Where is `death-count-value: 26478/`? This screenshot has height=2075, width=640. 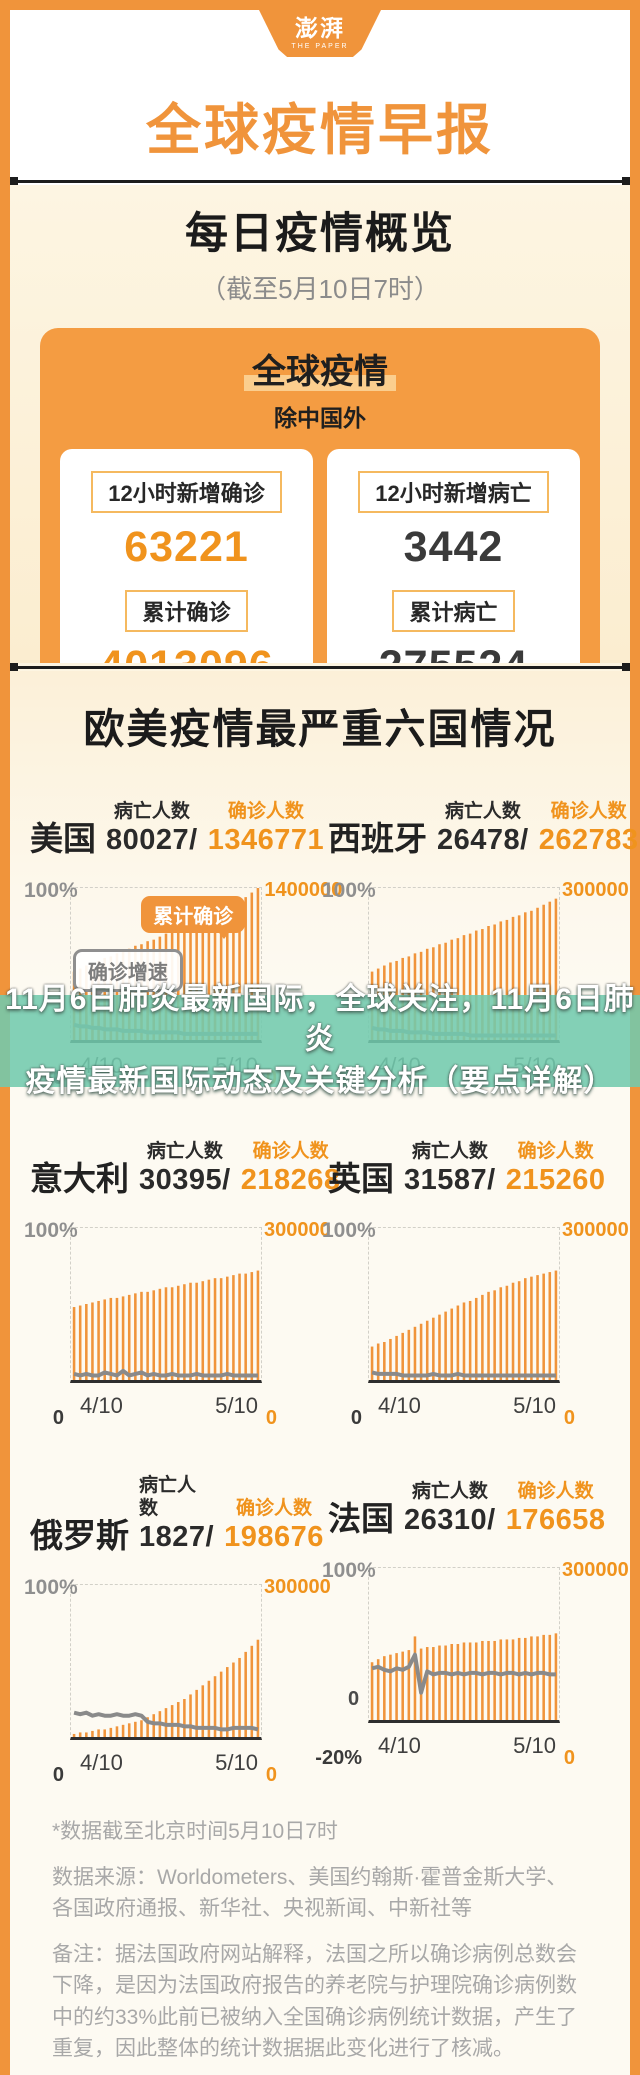
death-count-value: 26478/ is located at coordinates (483, 839).